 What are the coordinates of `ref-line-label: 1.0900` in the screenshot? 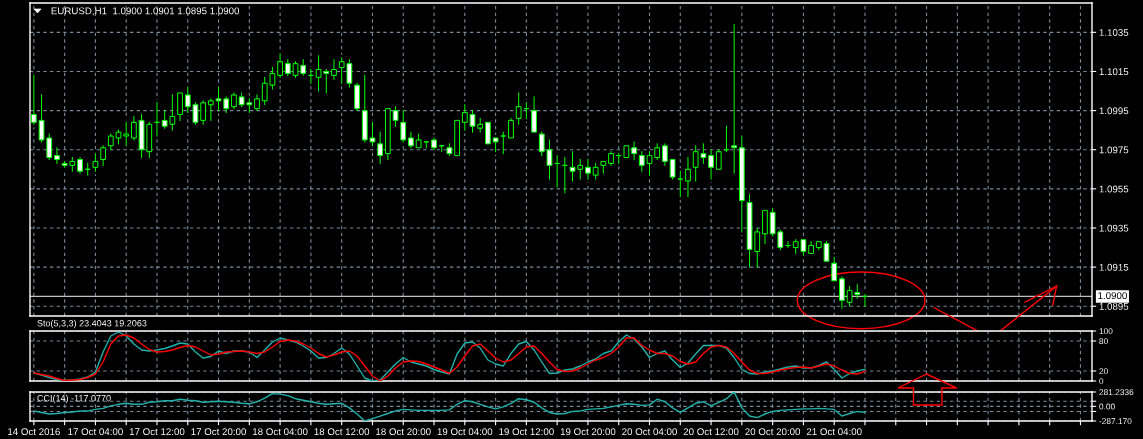 It's located at (1112, 296).